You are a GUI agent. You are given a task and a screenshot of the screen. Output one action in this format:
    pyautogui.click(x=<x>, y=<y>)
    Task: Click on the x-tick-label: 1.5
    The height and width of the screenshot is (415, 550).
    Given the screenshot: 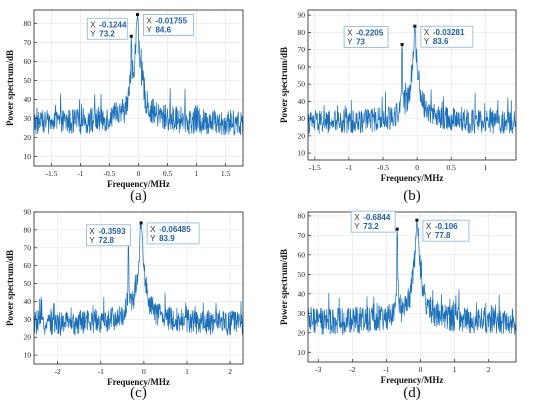 What is the action you would take?
    pyautogui.click(x=226, y=173)
    